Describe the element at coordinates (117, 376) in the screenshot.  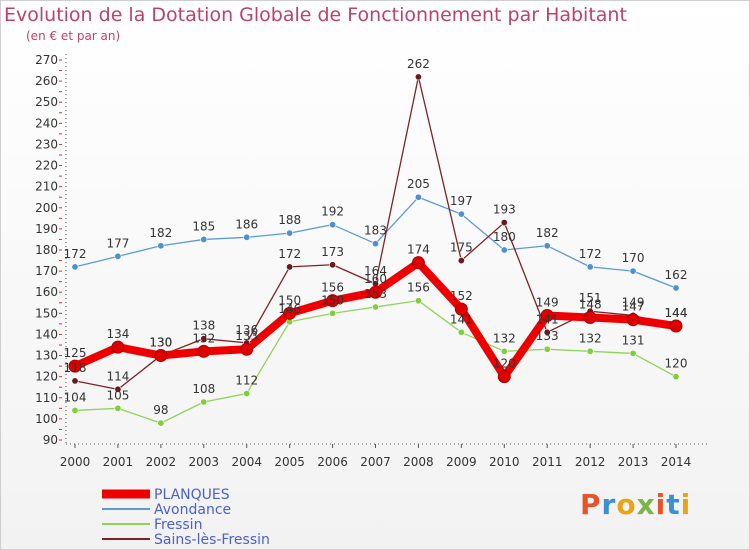
I see `data-label-sains-l-s-fressin: 114` at that location.